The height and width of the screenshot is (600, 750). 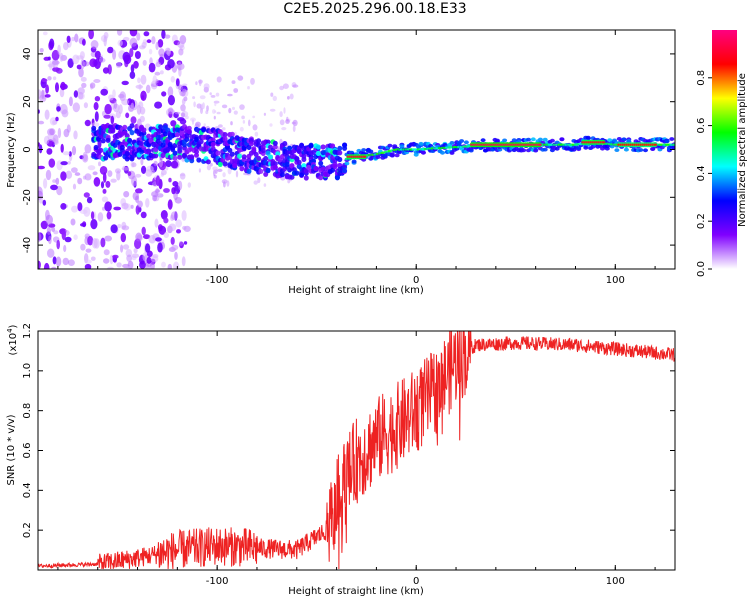 What do you see at coordinates (673, 144) in the screenshot?
I see `spectrogram-cell-1973` at bounding box center [673, 144].